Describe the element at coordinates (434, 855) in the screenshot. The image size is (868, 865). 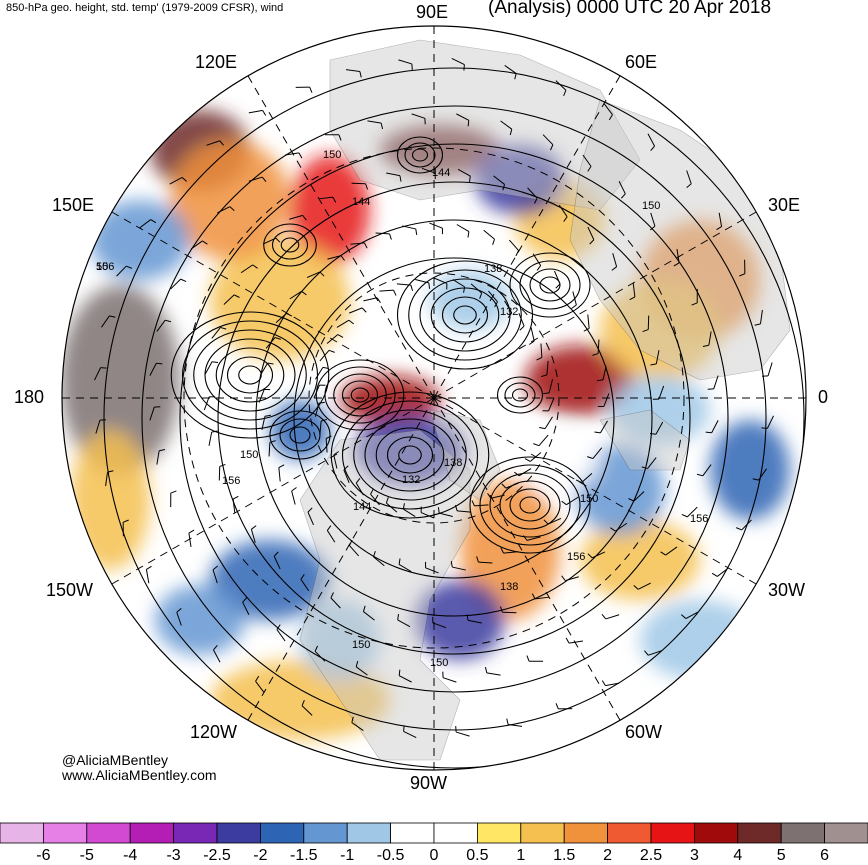
I see `colorbar-tick-label: 0` at that location.